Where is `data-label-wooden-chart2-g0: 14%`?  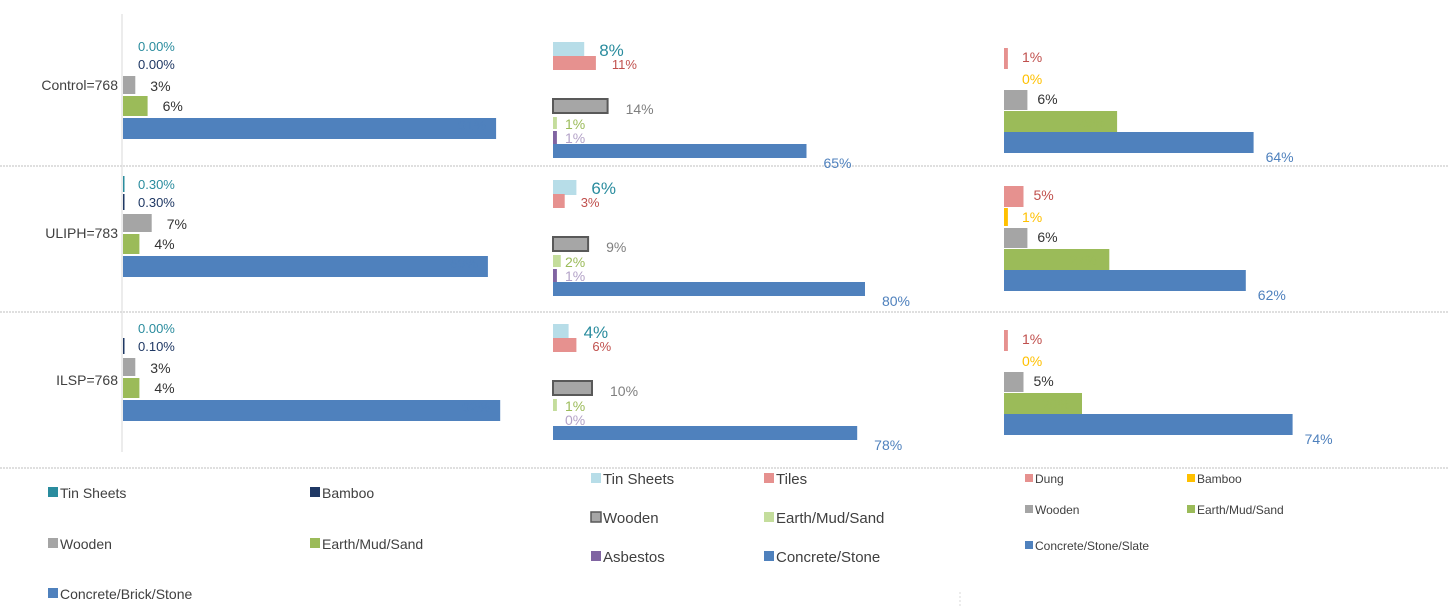 data-label-wooden-chart2-g0: 14% is located at coordinates (640, 109).